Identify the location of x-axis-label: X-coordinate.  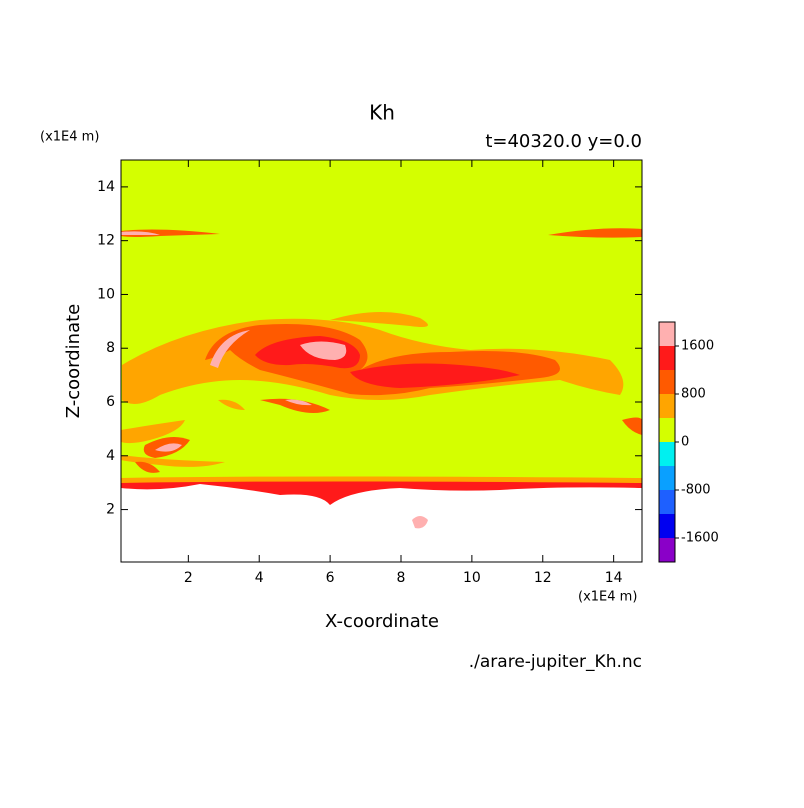
(382, 621).